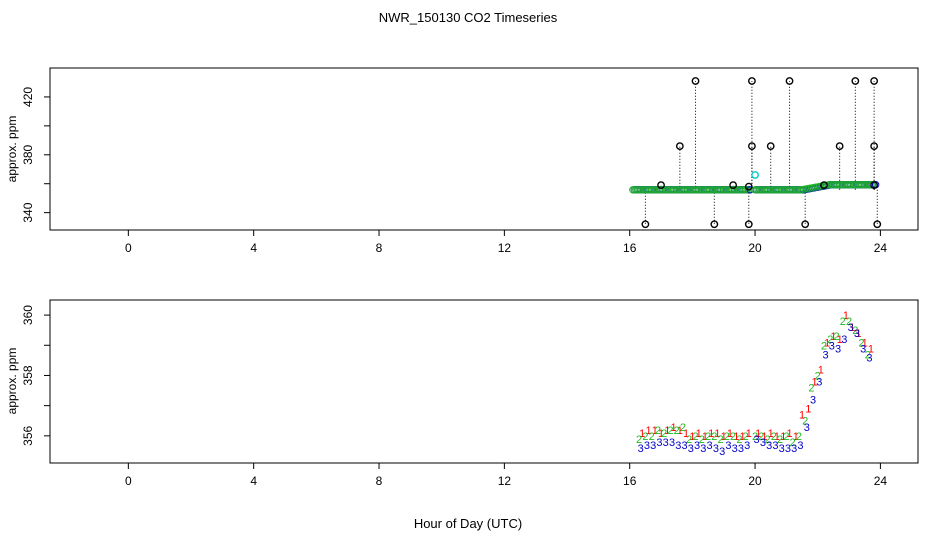 Image resolution: width=936 pixels, height=540 pixels. Describe the element at coordinates (755, 153) in the screenshot. I see `top-data-marks` at that location.